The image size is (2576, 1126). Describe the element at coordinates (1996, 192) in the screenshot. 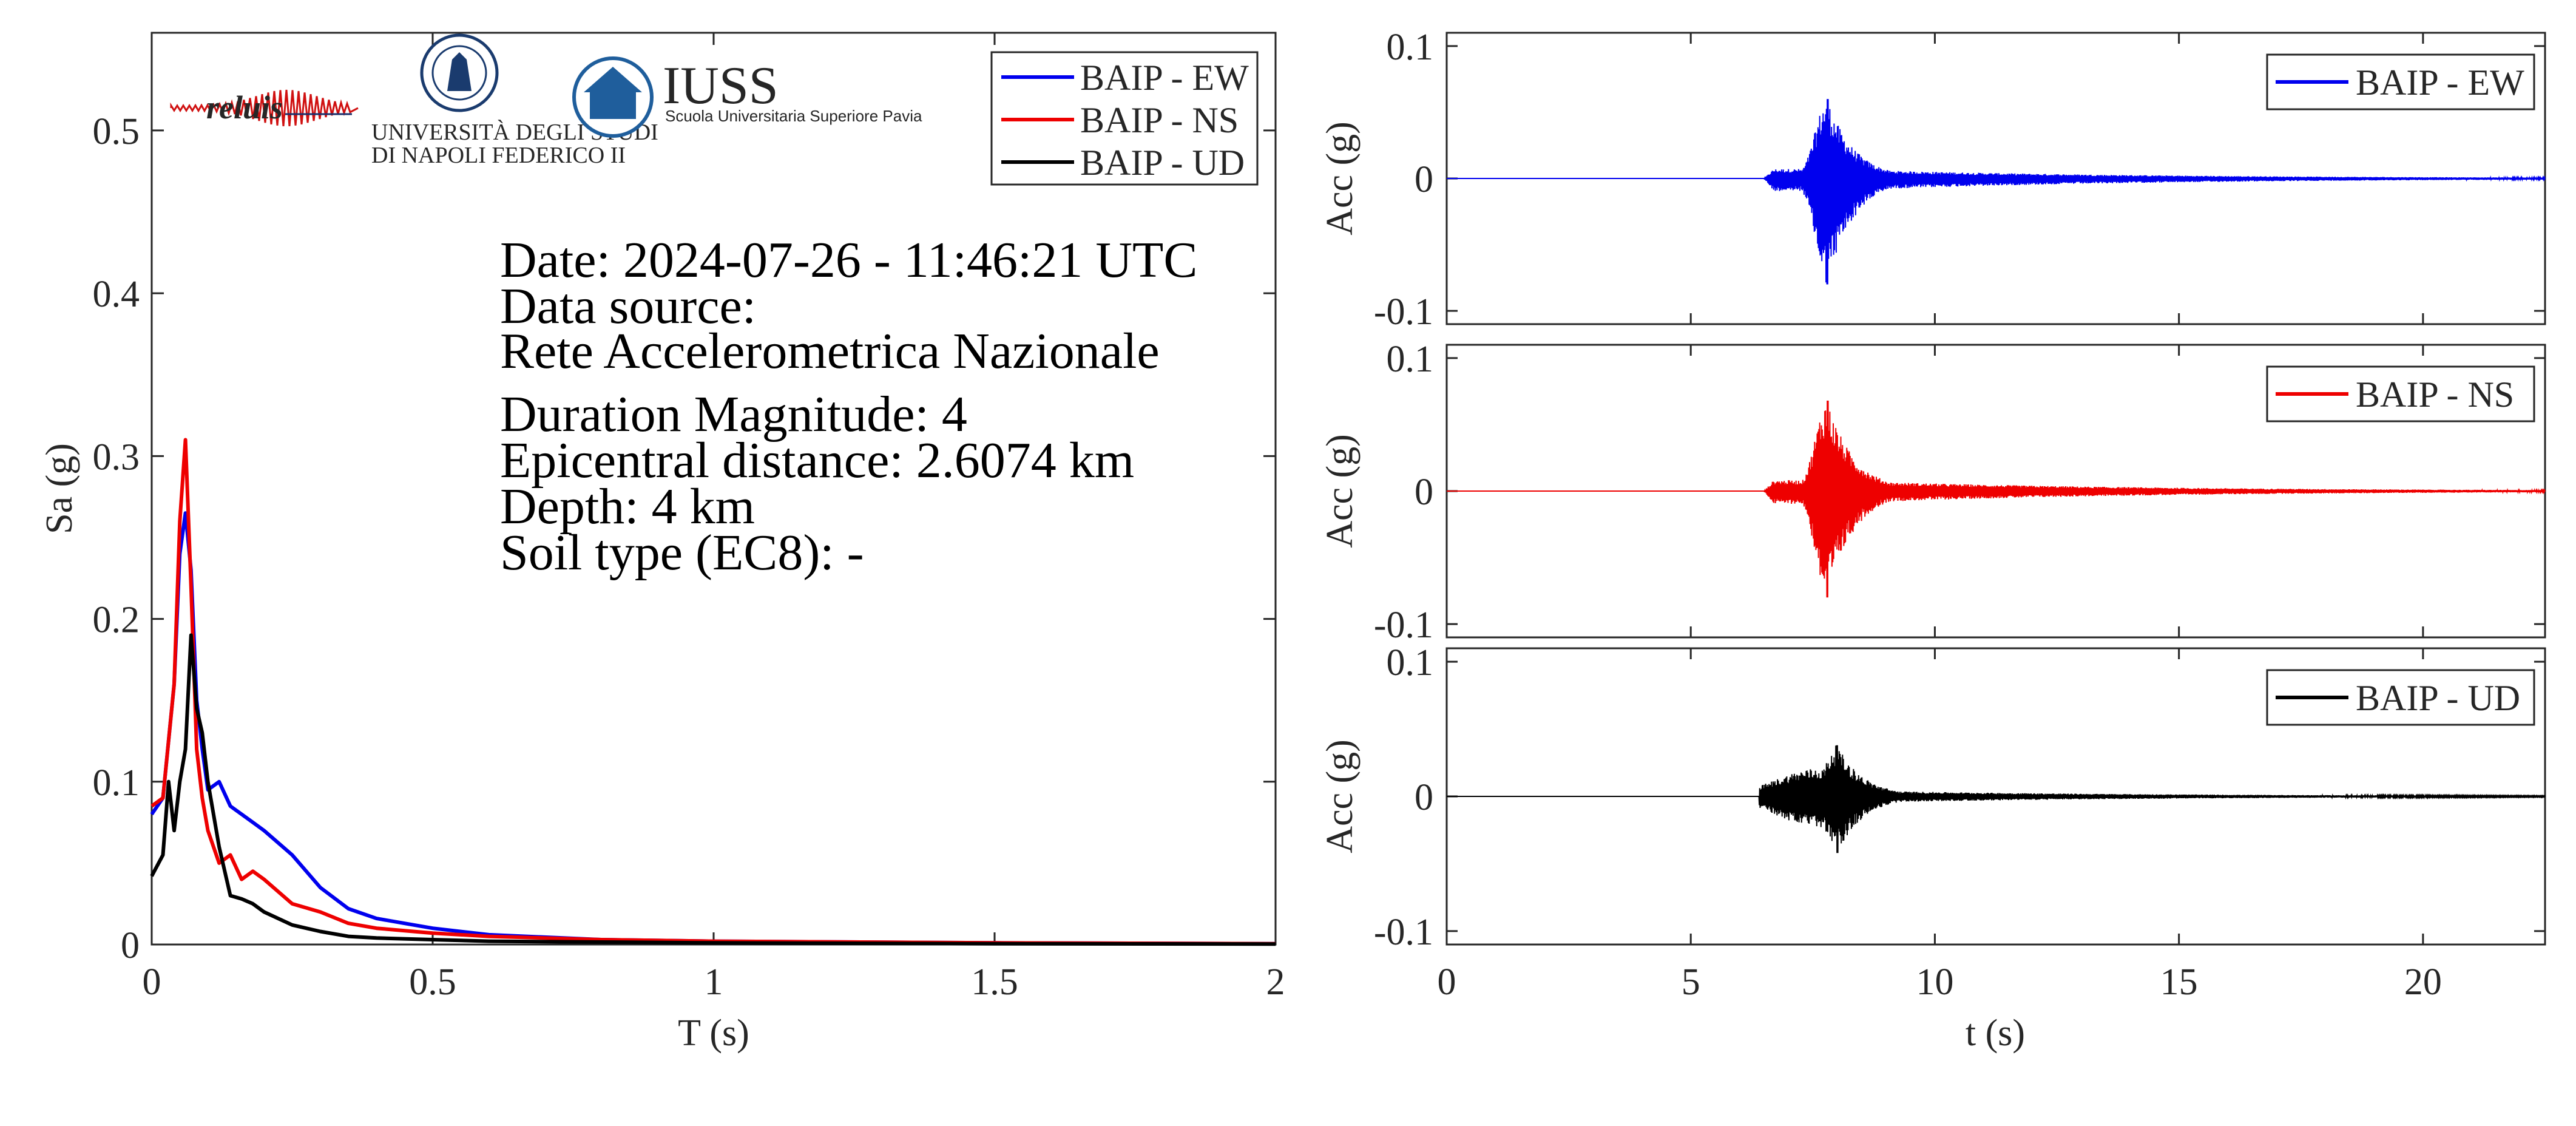

I see `accelerogram-trace-ew` at that location.